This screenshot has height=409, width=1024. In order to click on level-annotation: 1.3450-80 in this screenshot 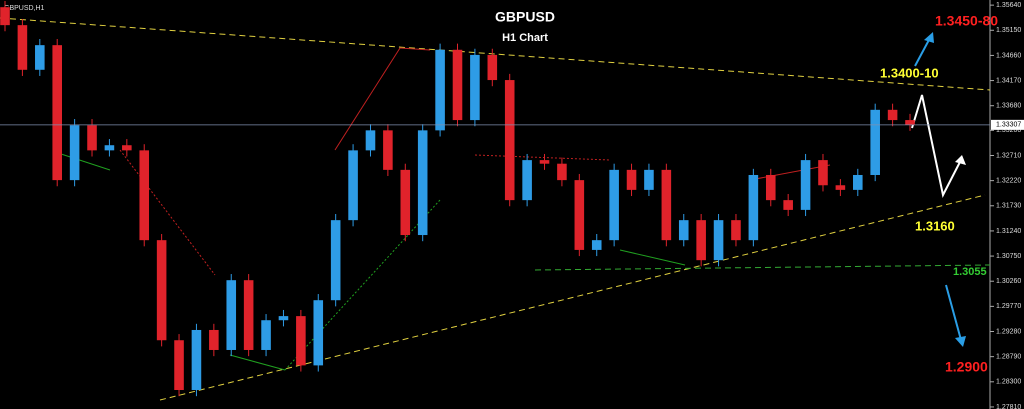, I will do `click(966, 21)`.